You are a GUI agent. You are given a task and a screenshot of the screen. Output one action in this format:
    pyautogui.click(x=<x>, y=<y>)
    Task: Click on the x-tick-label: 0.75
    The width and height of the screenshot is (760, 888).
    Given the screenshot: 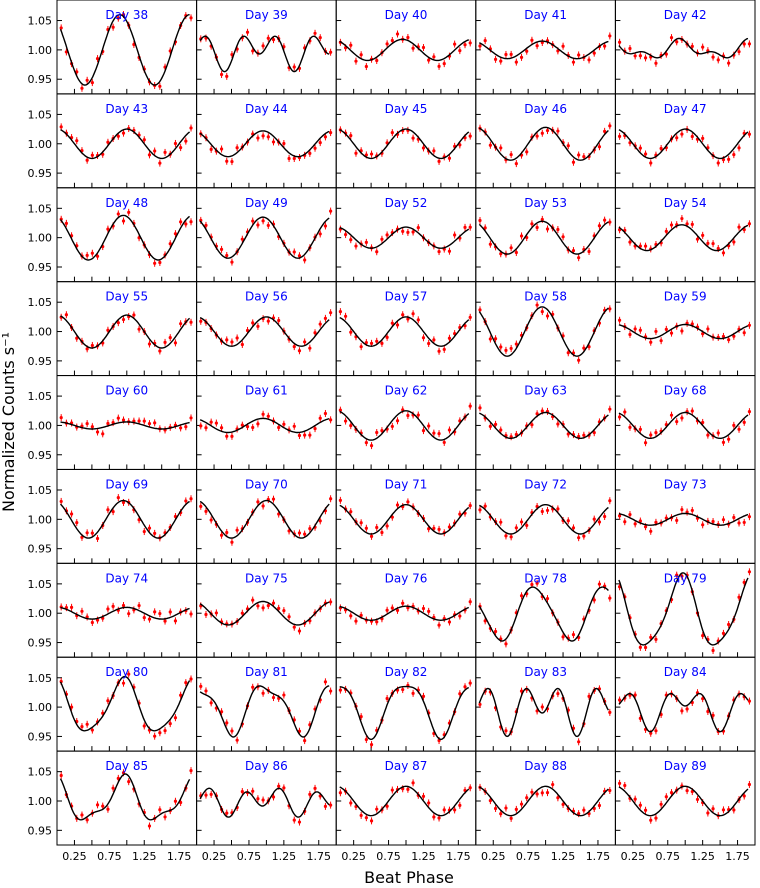 What is the action you would take?
    pyautogui.click(x=249, y=856)
    